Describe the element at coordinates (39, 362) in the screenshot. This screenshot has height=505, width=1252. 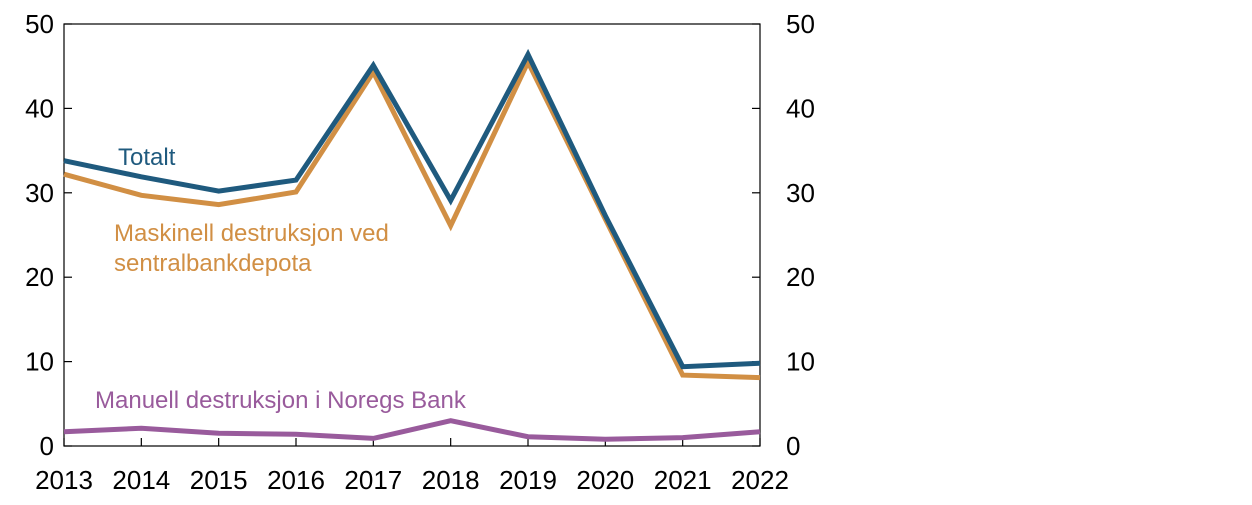
I see `y-tick-label-left: 10` at that location.